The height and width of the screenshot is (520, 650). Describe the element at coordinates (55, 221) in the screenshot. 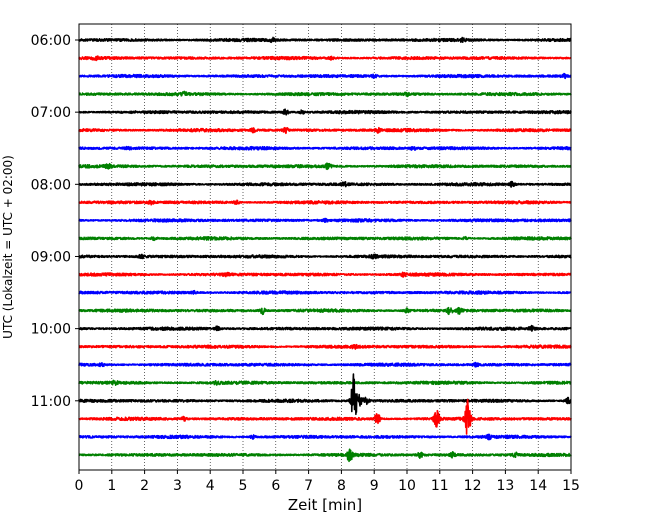

I see `y-axis-ticks: 06:00 07:00 08:00 09:00 10:00 11:00` at that location.